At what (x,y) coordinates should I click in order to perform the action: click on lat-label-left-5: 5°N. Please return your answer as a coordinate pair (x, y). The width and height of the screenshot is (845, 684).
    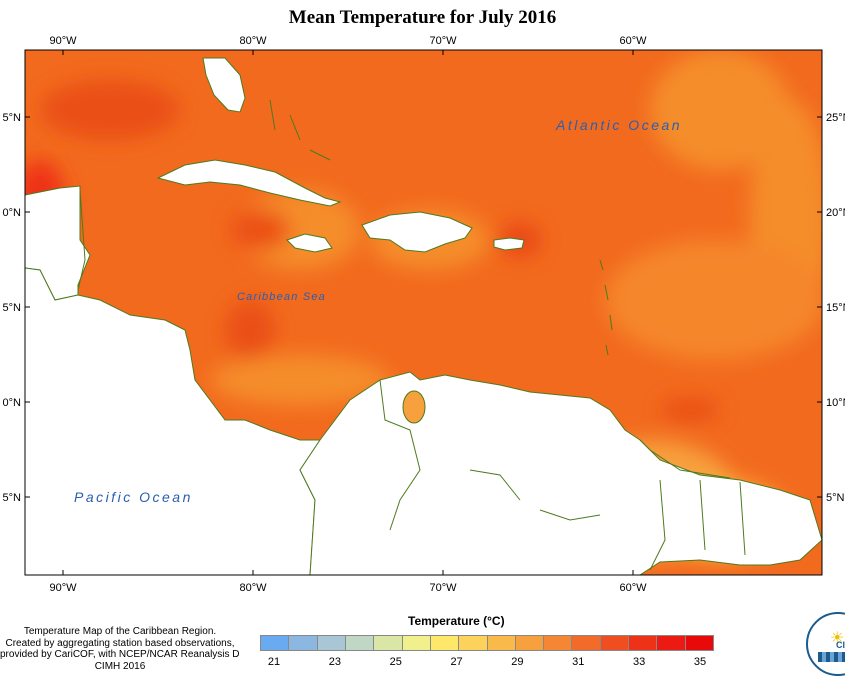
    Looking at the image, I should click on (12, 498).